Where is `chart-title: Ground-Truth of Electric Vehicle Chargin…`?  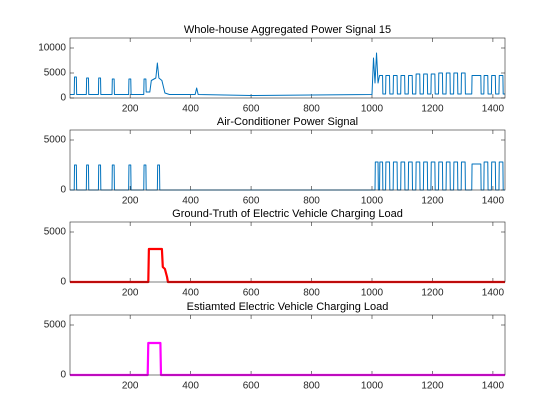
chart-title: Ground-Truth of Electric Vehicle Chargin… is located at coordinates (287, 214).